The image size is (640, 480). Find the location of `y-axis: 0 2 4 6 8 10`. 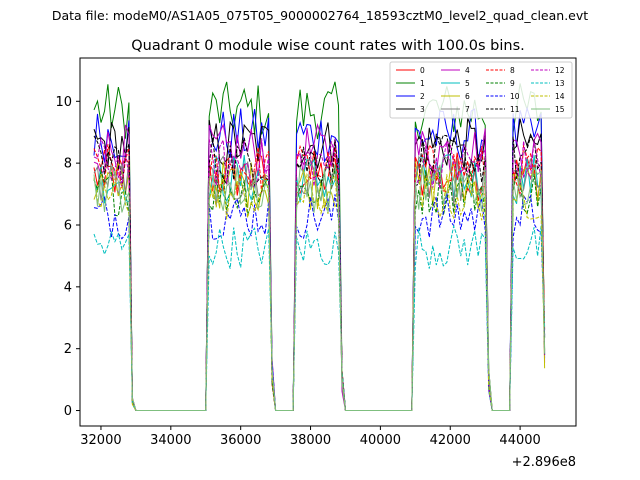

y-axis: 0 2 4 6 8 10 is located at coordinates (67, 257).